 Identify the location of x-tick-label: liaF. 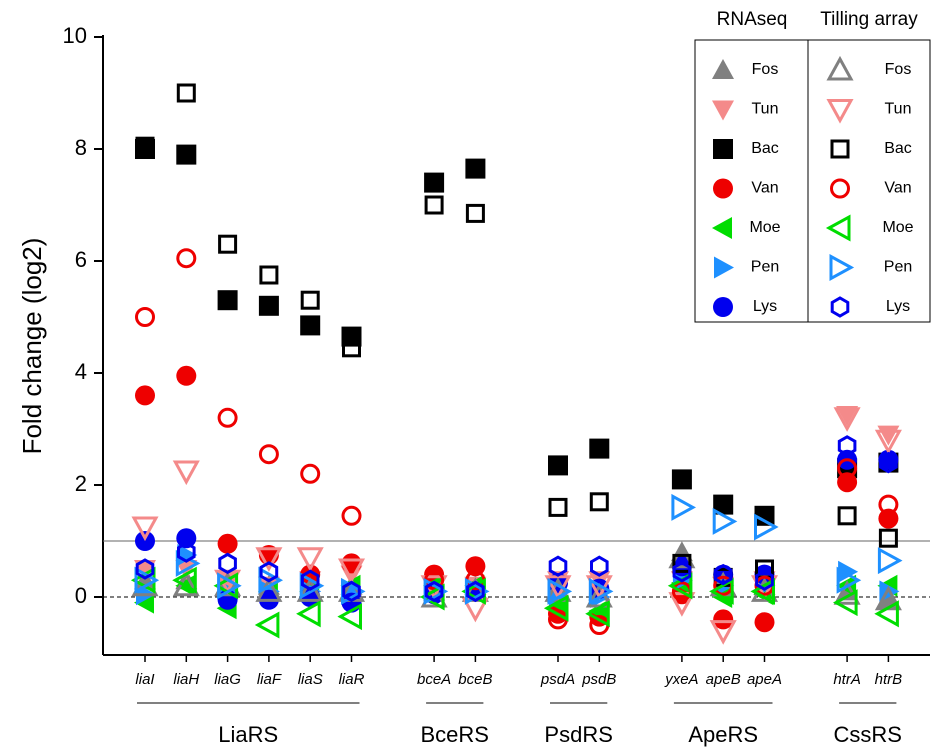
(269, 679).